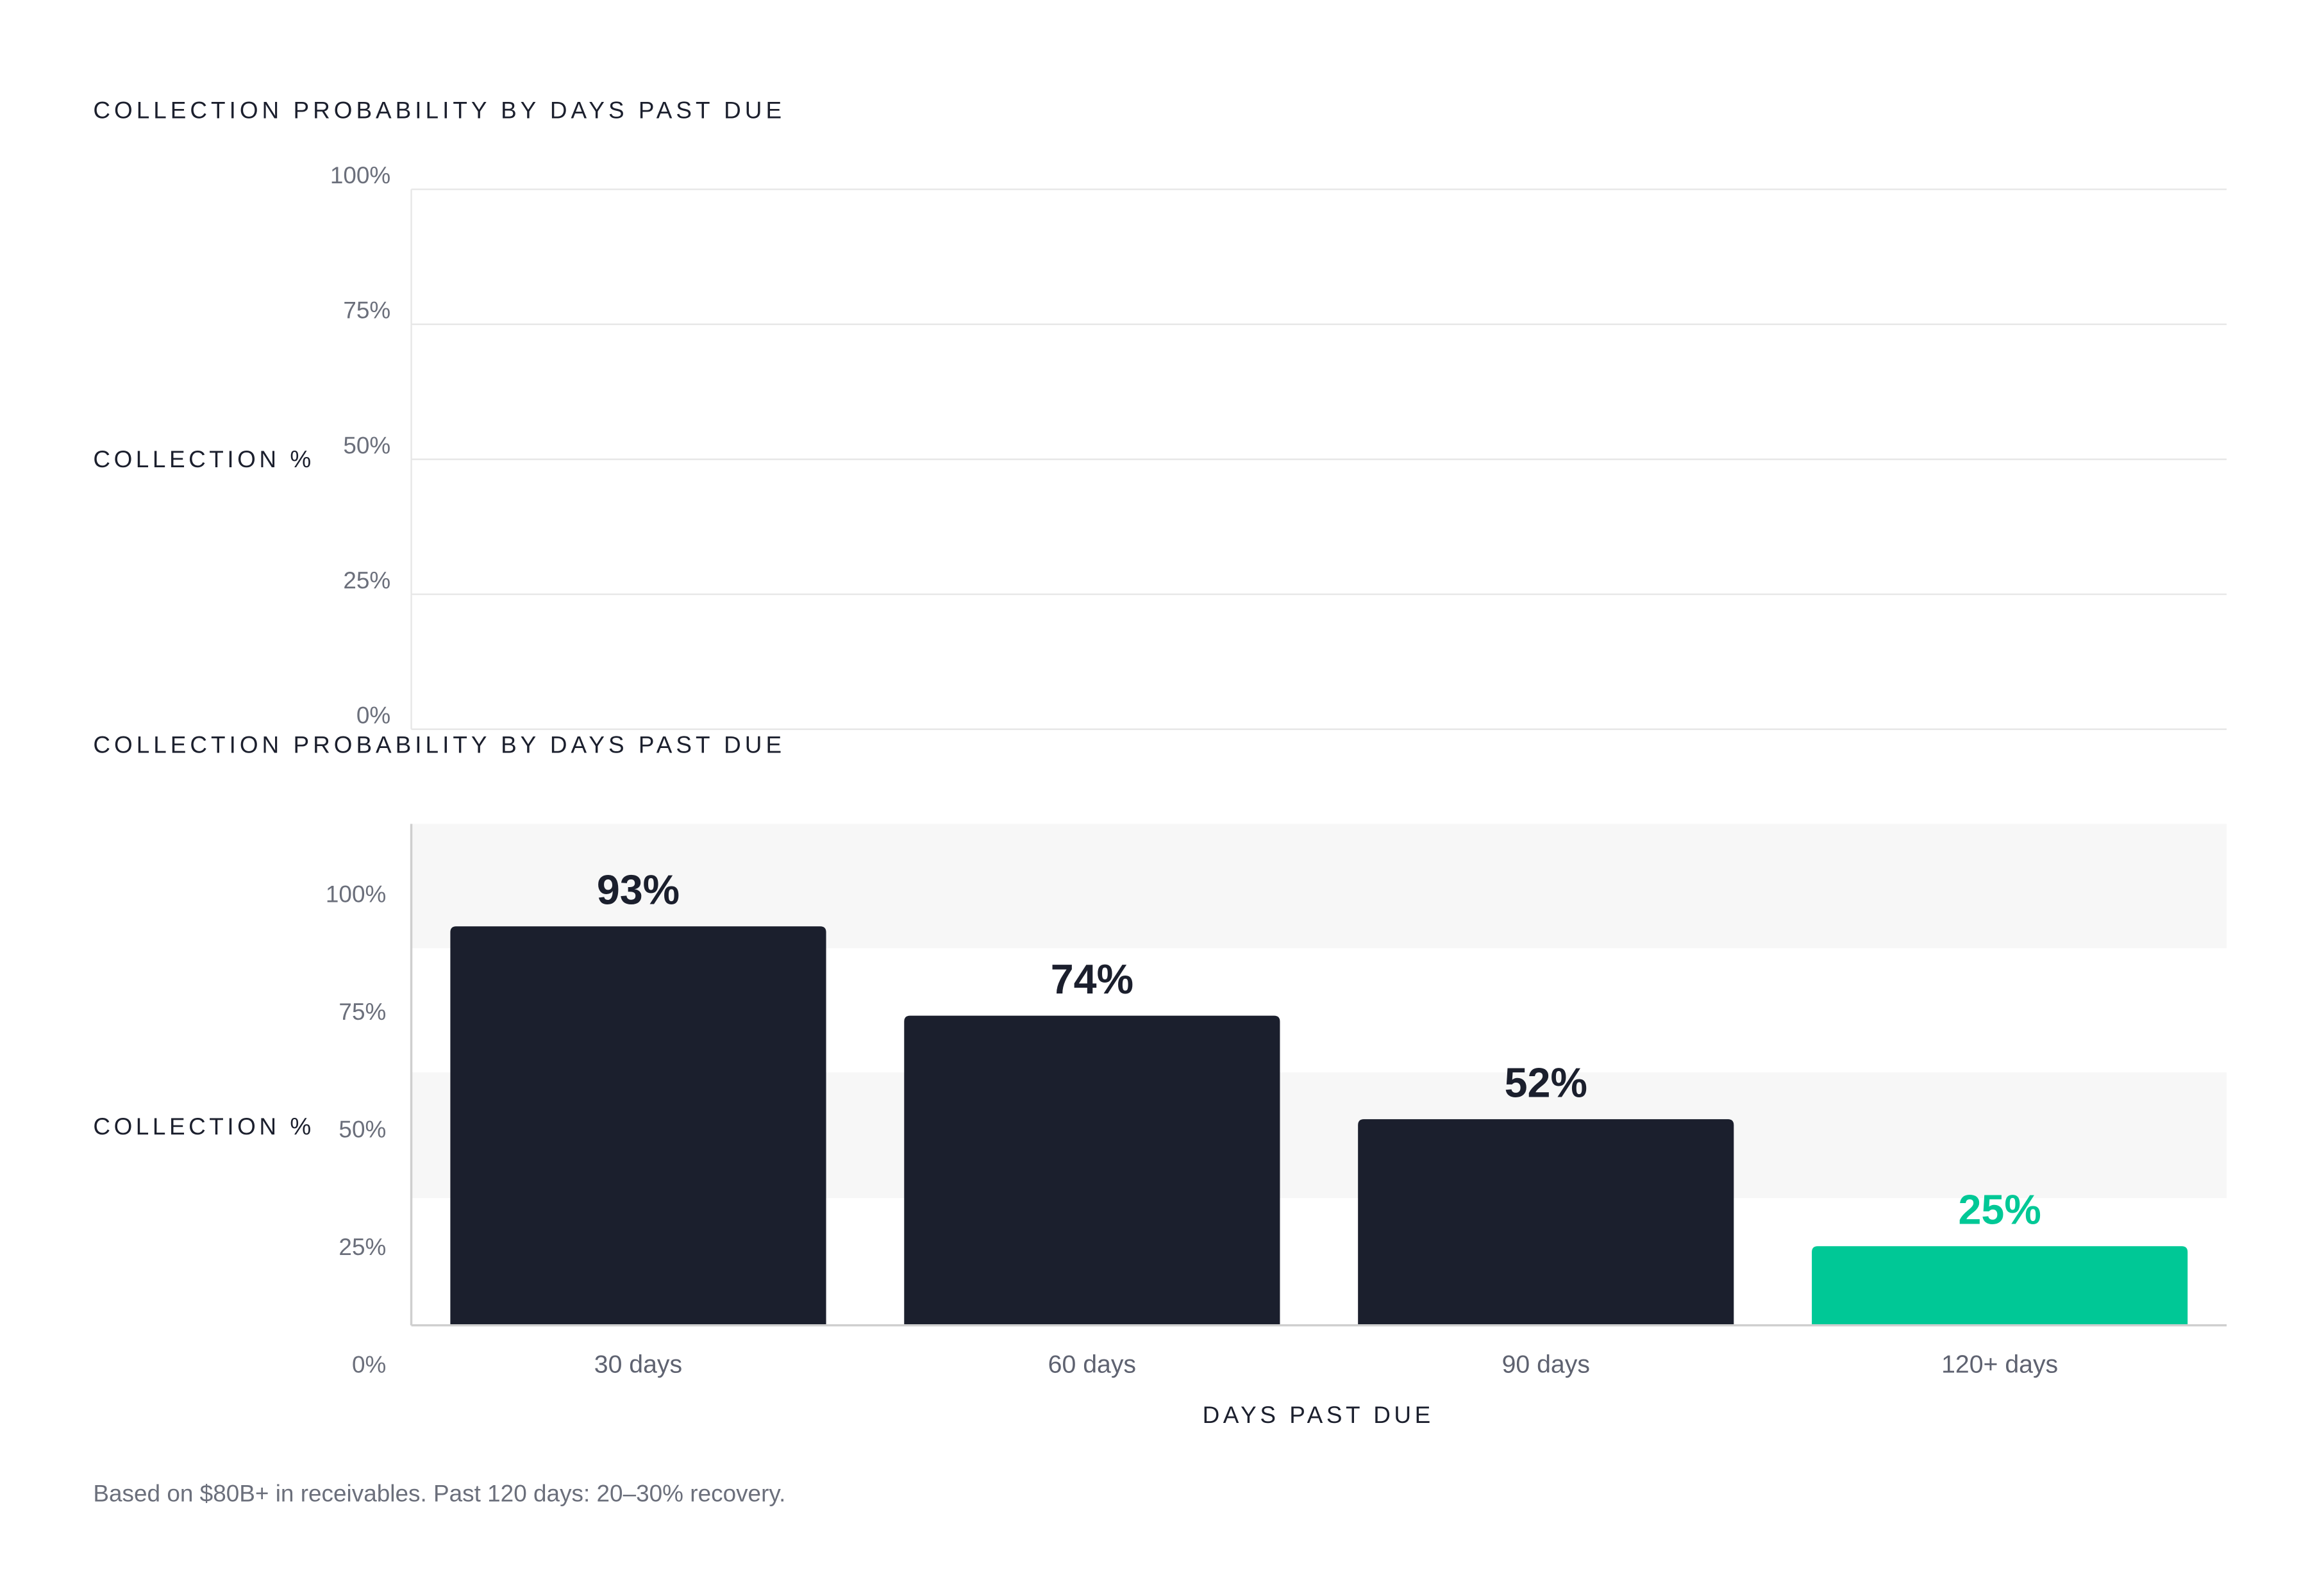 The image size is (2308, 1596). What do you see at coordinates (439, 745) in the screenshot?
I see `chart-2-title: COLLECTION PROBABILITY BY DAYS PAST DUE` at bounding box center [439, 745].